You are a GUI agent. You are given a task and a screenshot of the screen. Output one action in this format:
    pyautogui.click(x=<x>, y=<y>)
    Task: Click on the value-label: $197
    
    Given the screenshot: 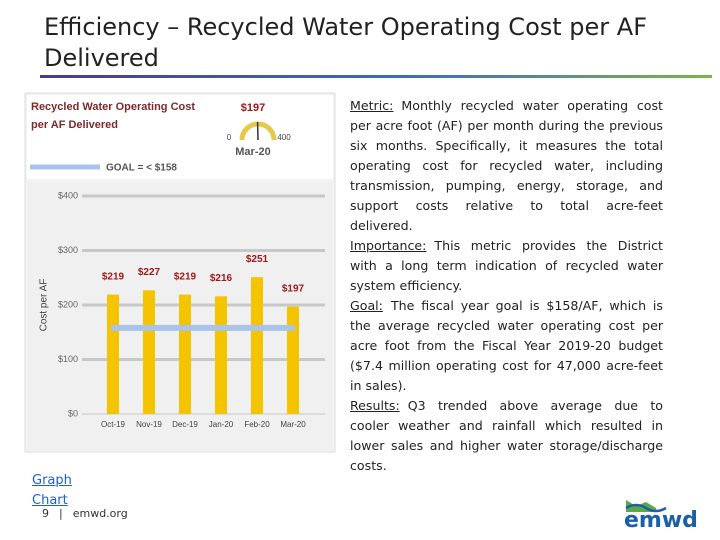 What is the action you would take?
    pyautogui.click(x=293, y=288)
    